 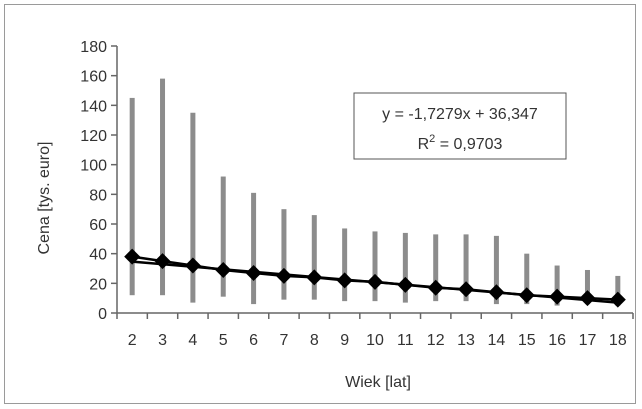 I want to click on x-tick-label: 9, so click(x=344, y=340).